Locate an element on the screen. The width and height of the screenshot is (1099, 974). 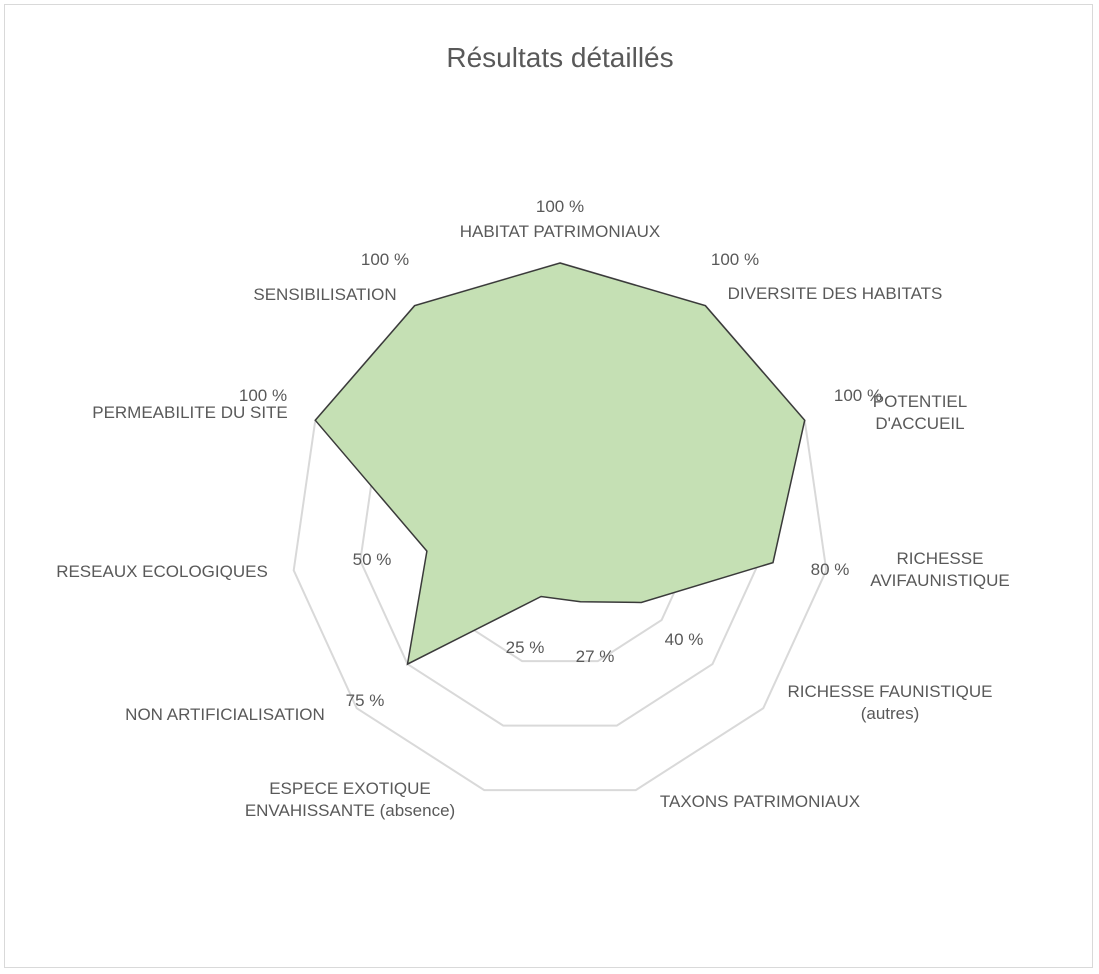
data-label: 25 % is located at coordinates (525, 647).